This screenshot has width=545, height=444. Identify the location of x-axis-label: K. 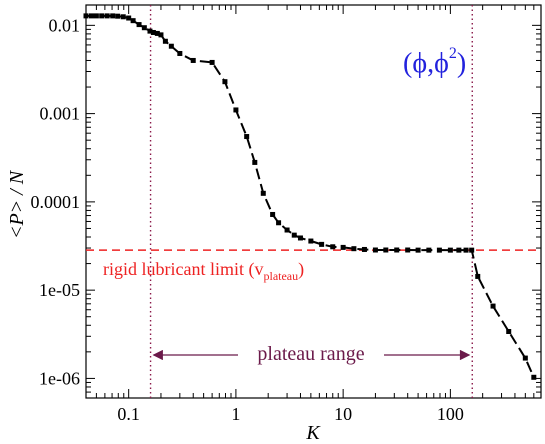
(313, 433).